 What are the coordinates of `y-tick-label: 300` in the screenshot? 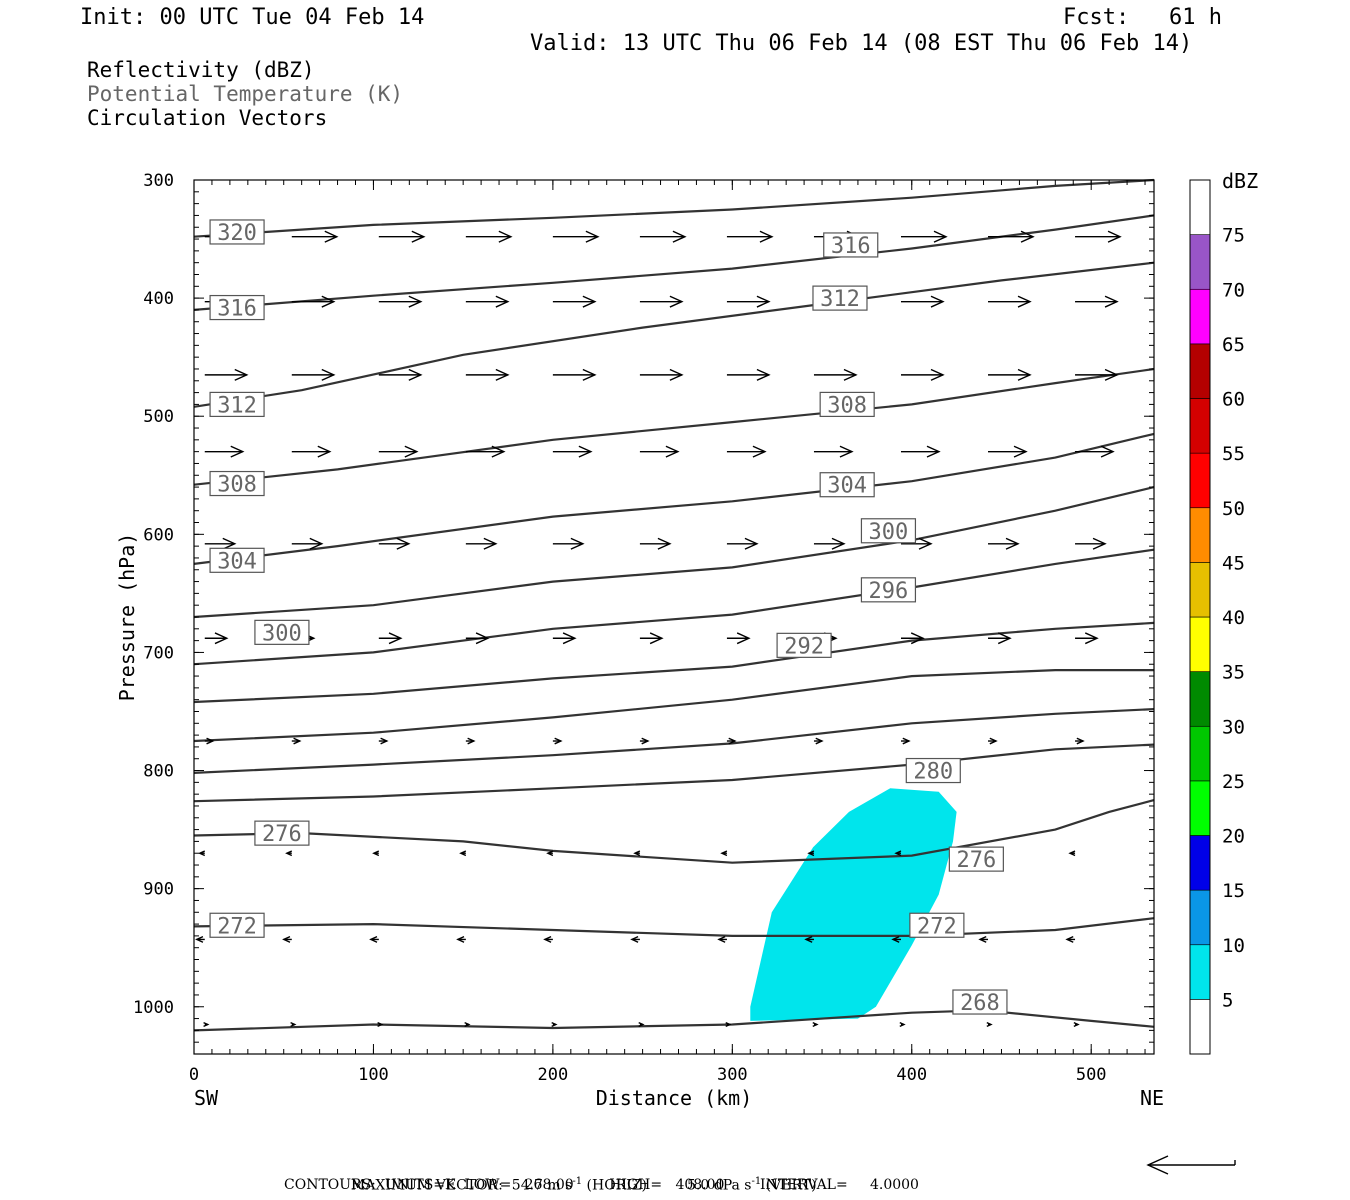 It's located at (158, 181).